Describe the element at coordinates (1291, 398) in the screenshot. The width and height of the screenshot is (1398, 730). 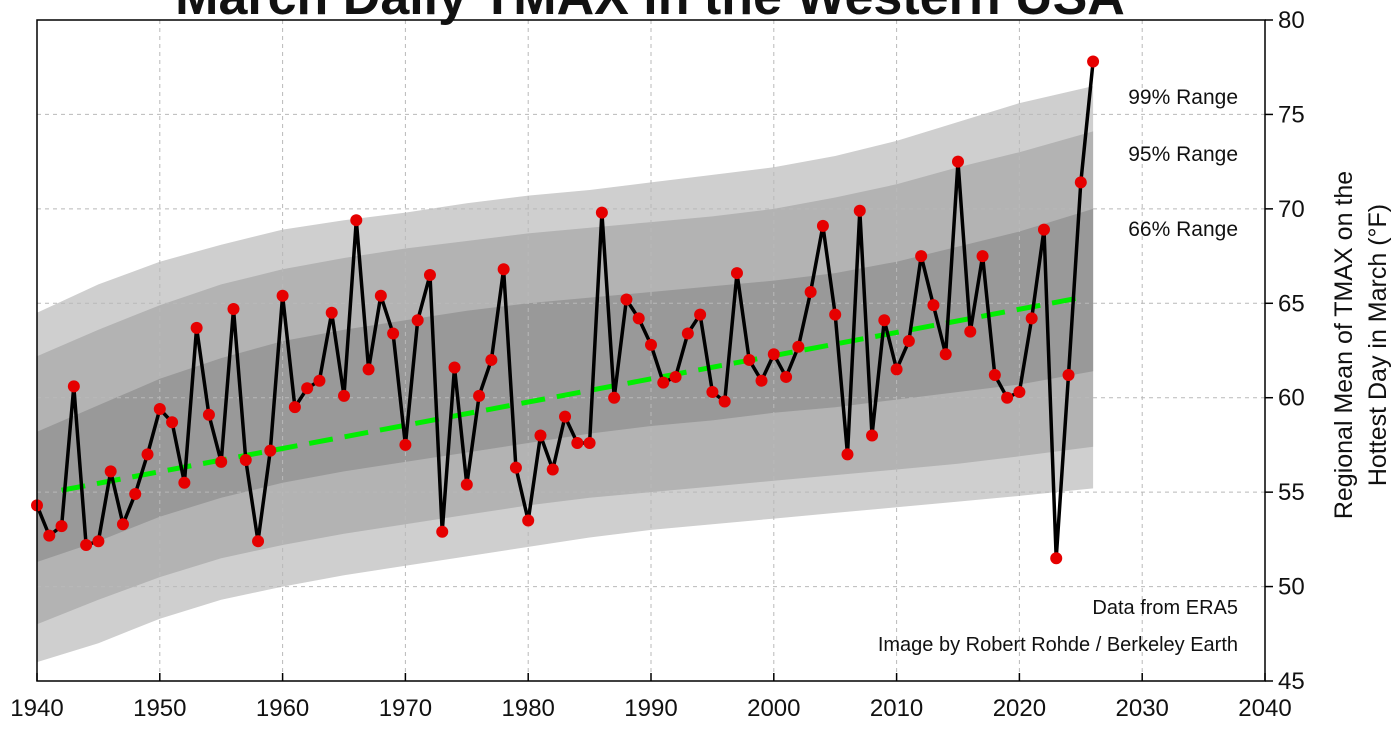
I see `y-tick-label: 60` at that location.